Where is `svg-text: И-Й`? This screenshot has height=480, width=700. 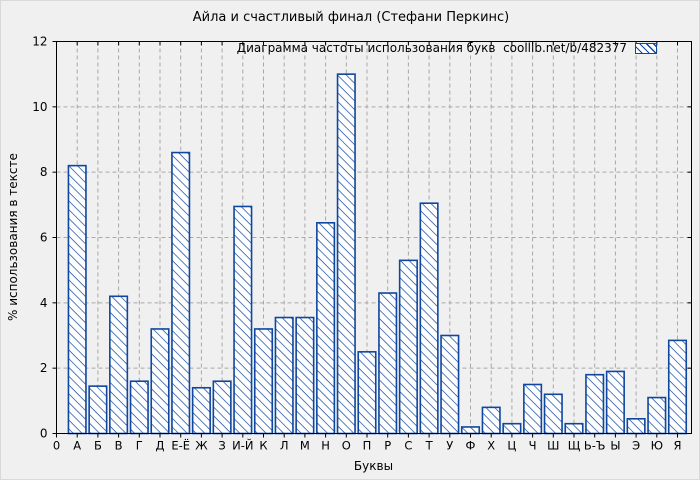 svg-text: И-Й is located at coordinates (242, 445).